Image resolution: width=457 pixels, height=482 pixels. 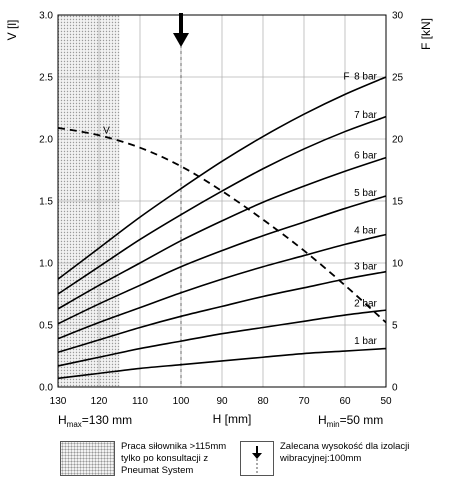 What do you see at coordinates (140, 401) in the screenshot?
I see `x-tick-label-2: 110` at bounding box center [140, 401].